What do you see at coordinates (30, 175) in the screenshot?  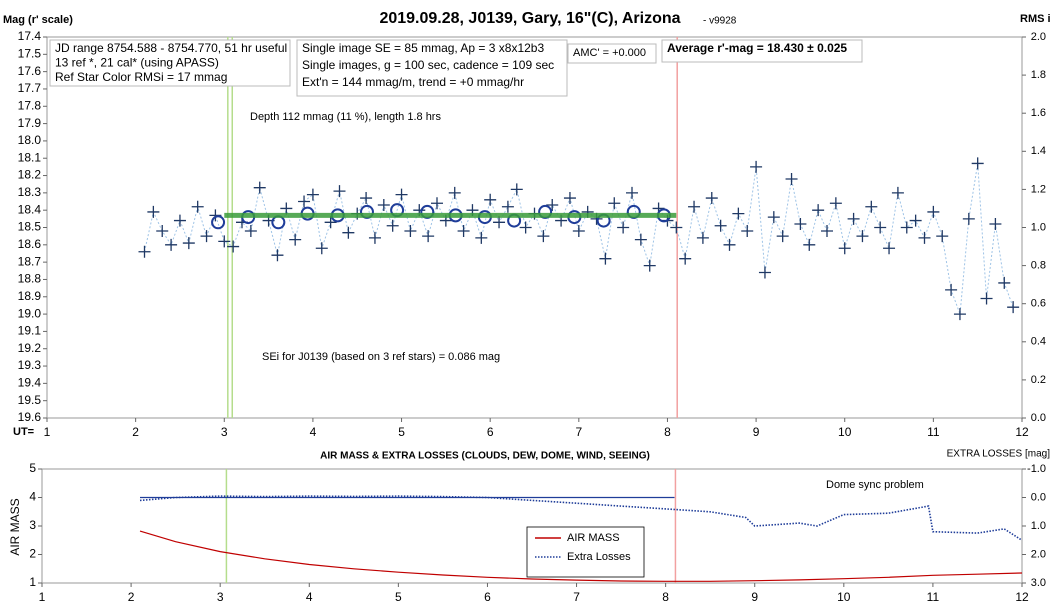 I see `y-tick-label: 18.2` at bounding box center [30, 175].